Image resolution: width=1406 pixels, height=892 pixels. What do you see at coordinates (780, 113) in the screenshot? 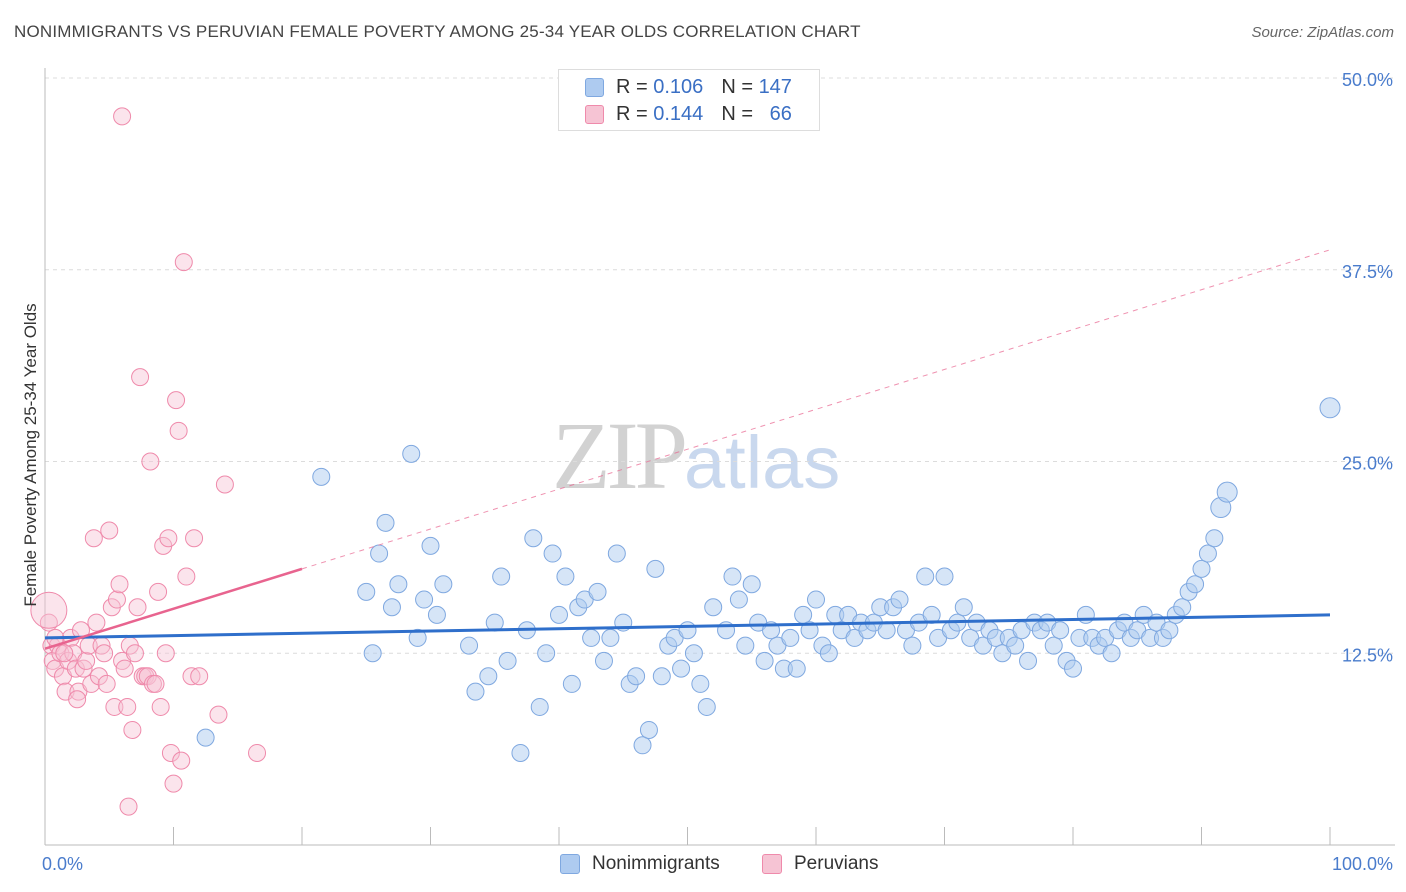
I see `legend-n-value: 66` at bounding box center [780, 113].